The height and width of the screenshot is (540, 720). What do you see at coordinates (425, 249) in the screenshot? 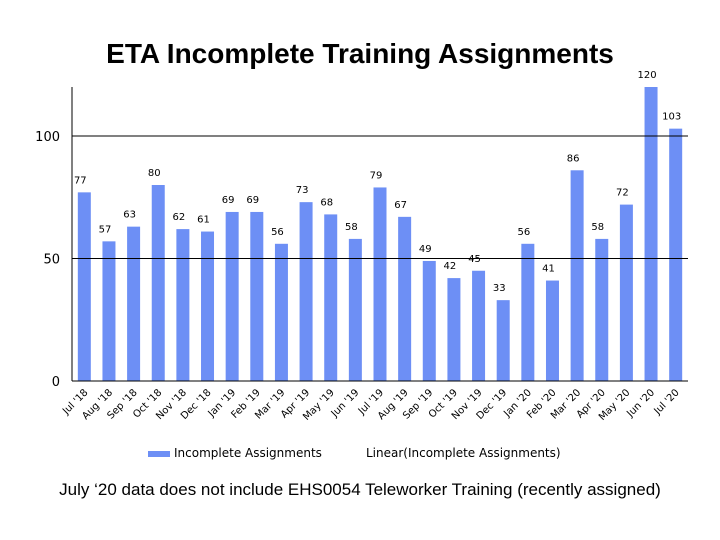
I see `data-label: 49` at bounding box center [425, 249].